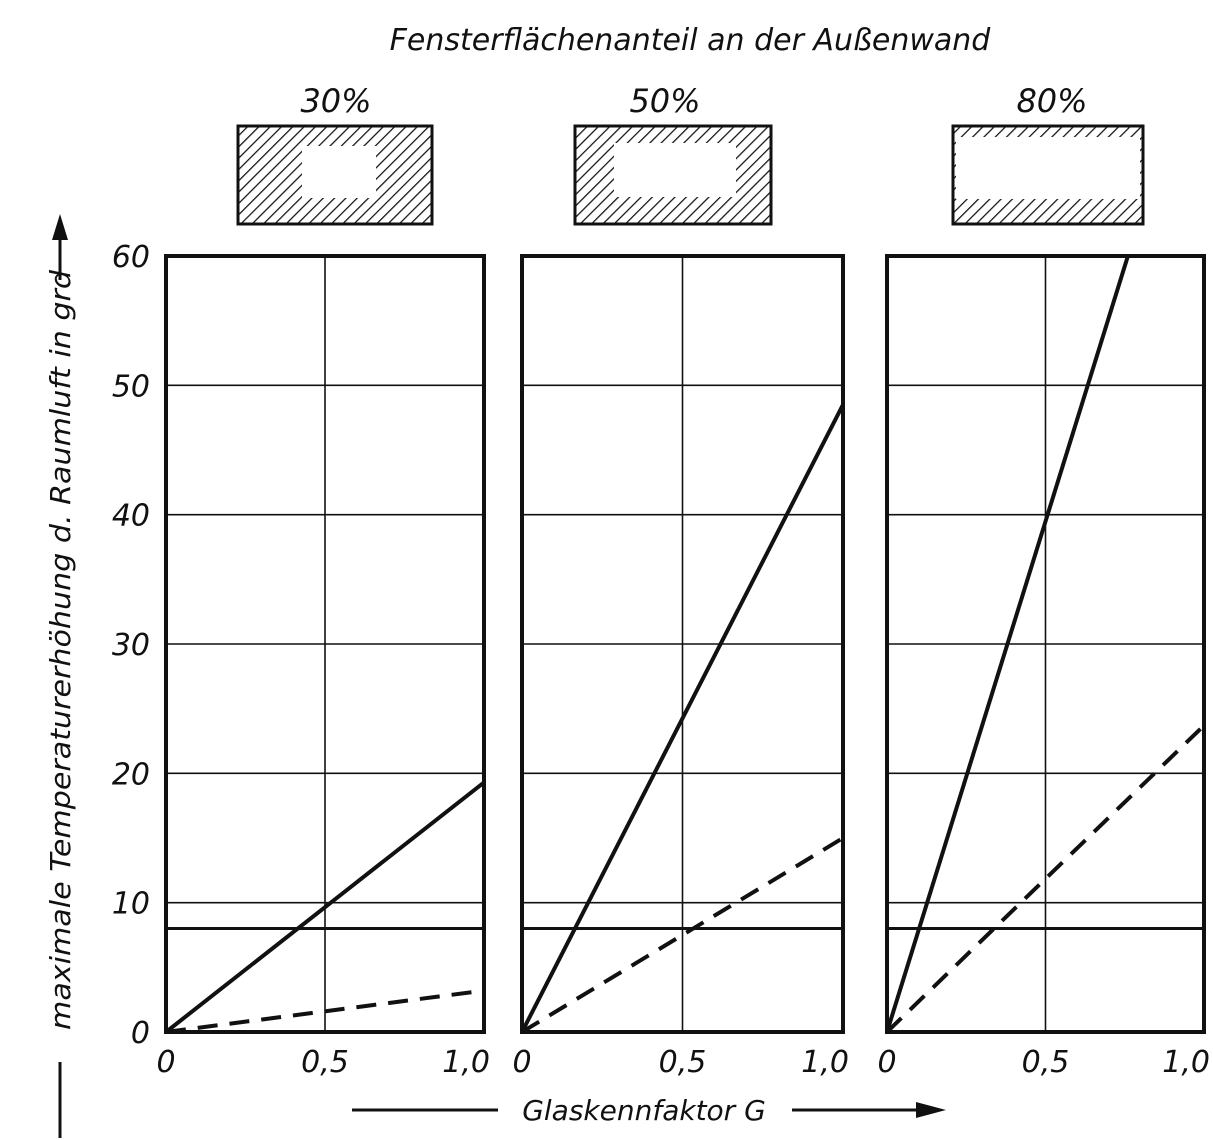 The image size is (1213, 1140). What do you see at coordinates (335, 101) in the screenshot?
I see `panel-label-30: 30%` at bounding box center [335, 101].